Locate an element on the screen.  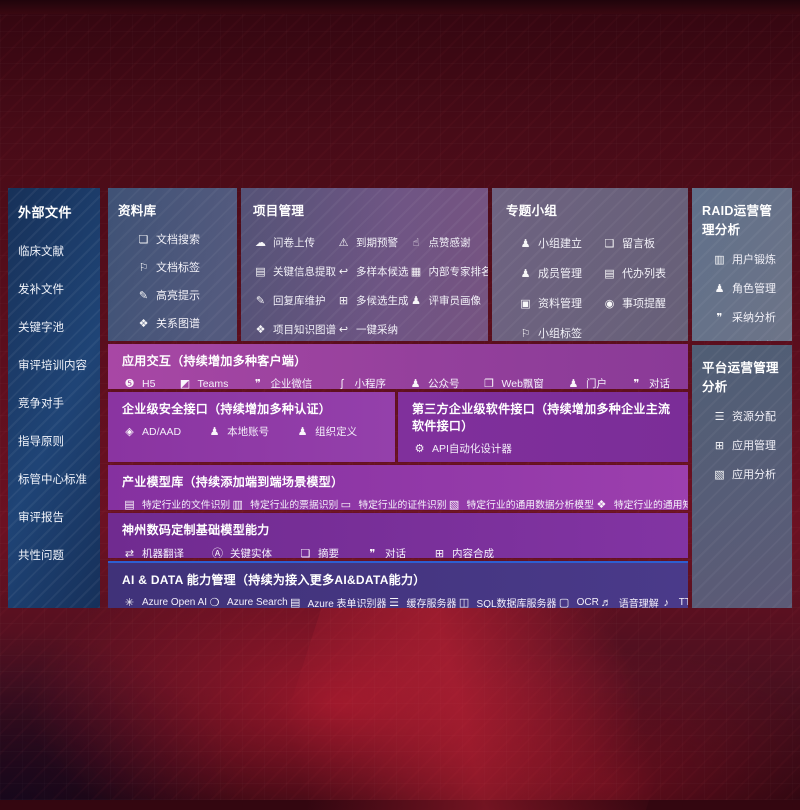
external-file-item-label: 共性问题 is located at coordinates (41, 556).